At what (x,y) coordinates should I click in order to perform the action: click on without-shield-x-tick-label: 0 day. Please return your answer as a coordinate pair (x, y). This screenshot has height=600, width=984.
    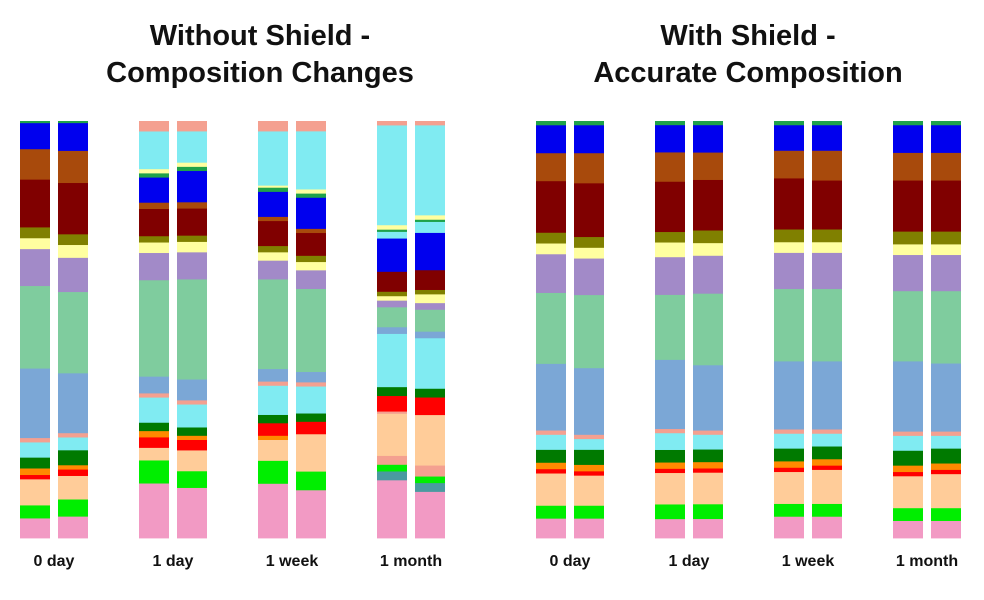
    Looking at the image, I should click on (54, 561).